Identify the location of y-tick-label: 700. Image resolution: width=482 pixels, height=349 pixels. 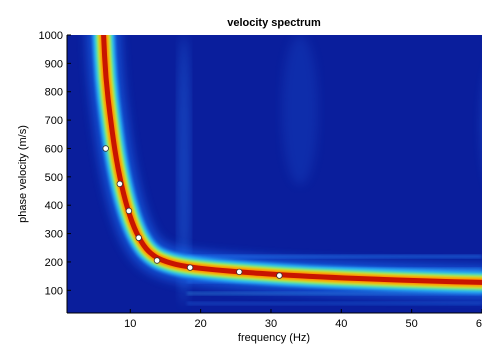
(54, 121).